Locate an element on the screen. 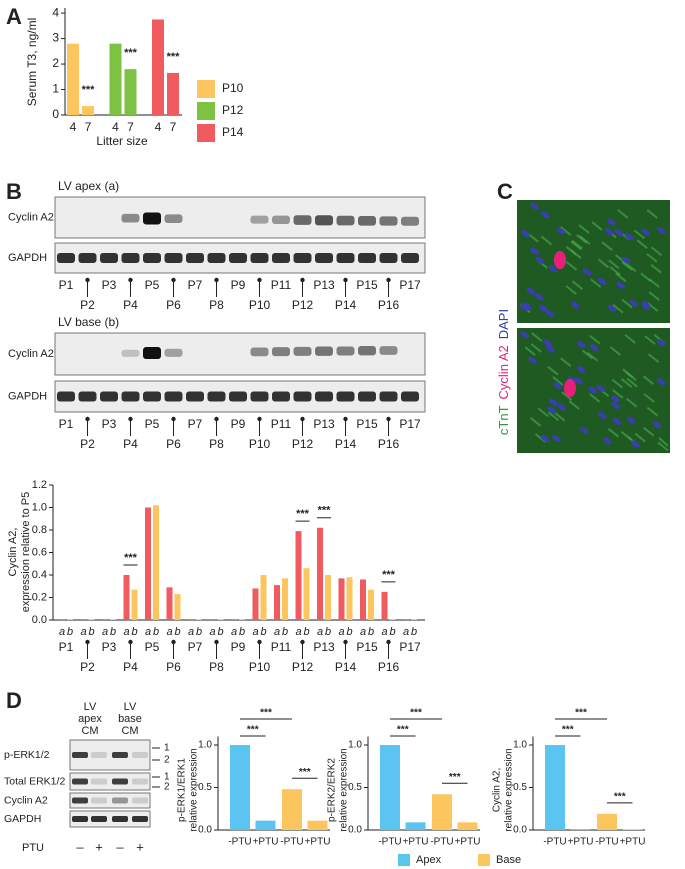 The height and width of the screenshot is (869, 685). x-tick-label: +PTU is located at coordinates (416, 842).